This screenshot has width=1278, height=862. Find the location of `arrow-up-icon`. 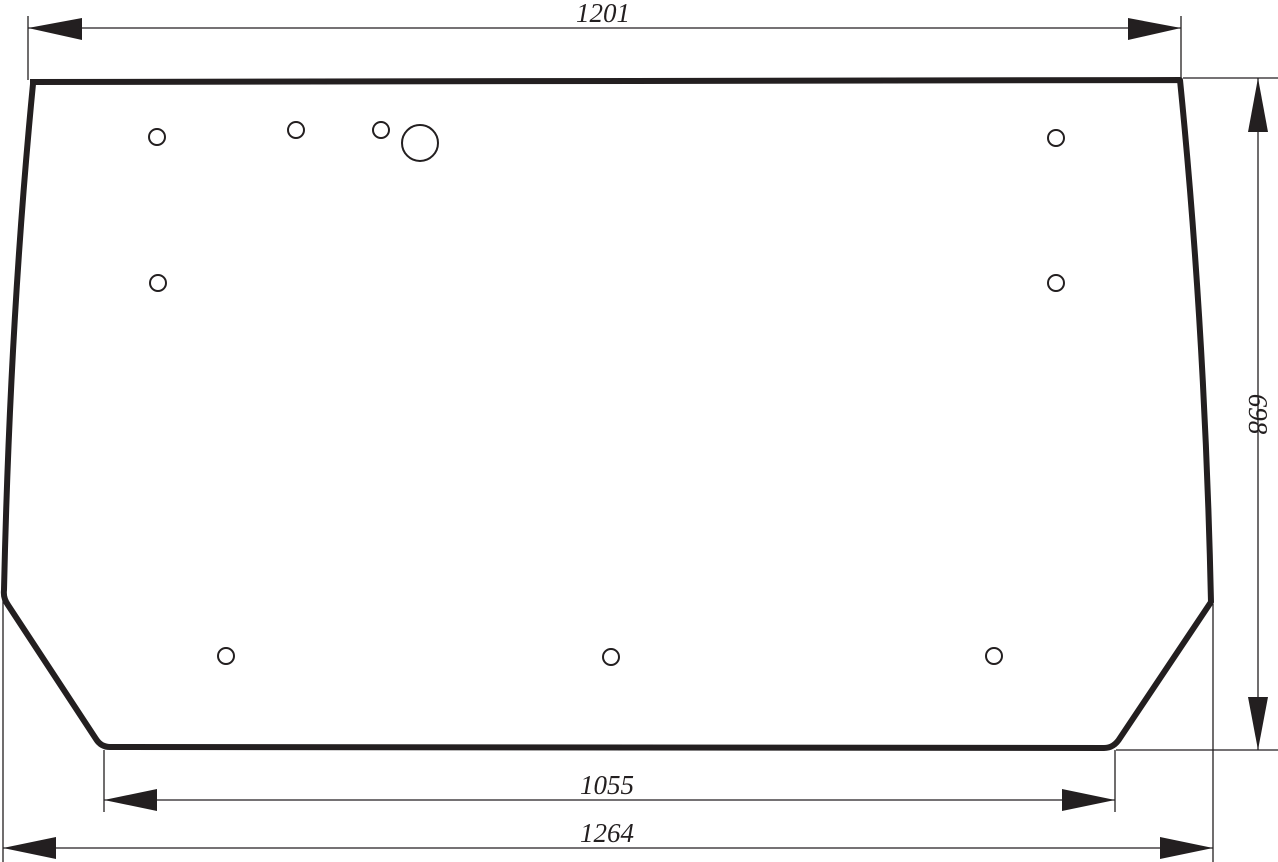

arrow-up-icon is located at coordinates (1258, 105).